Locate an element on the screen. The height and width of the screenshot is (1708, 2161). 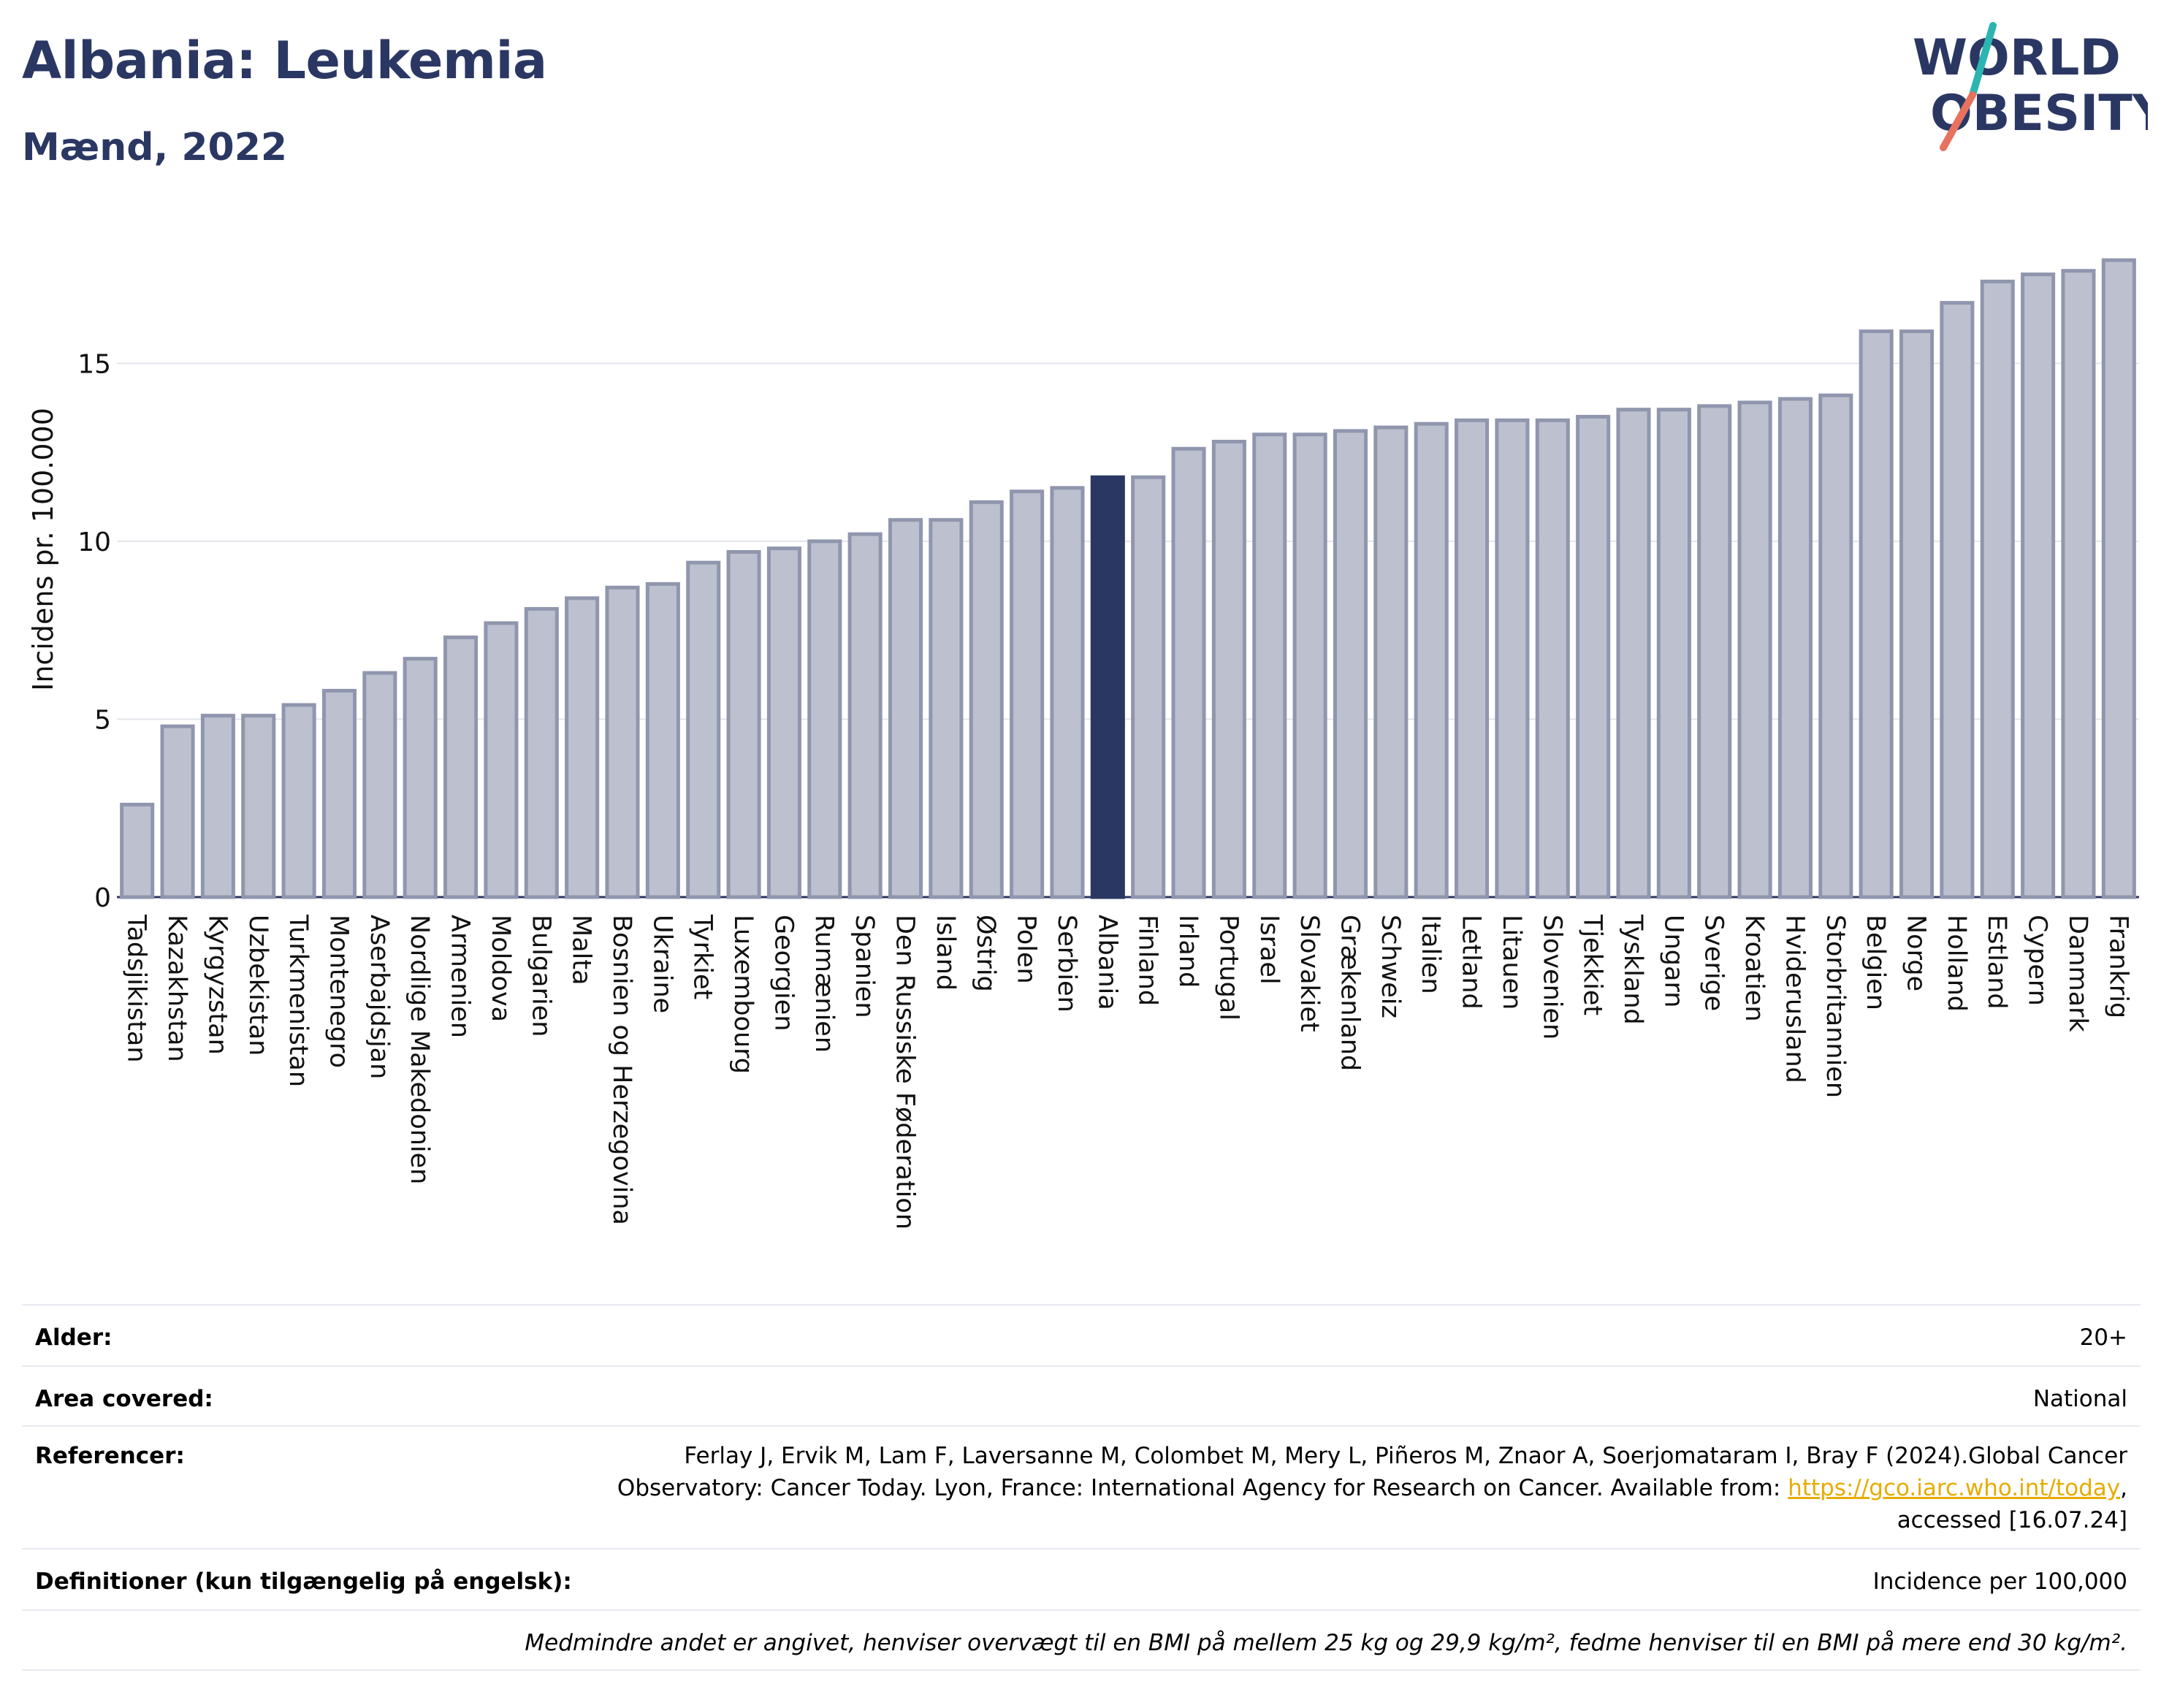
x-tick-label: Spanien is located at coordinates (864, 966).